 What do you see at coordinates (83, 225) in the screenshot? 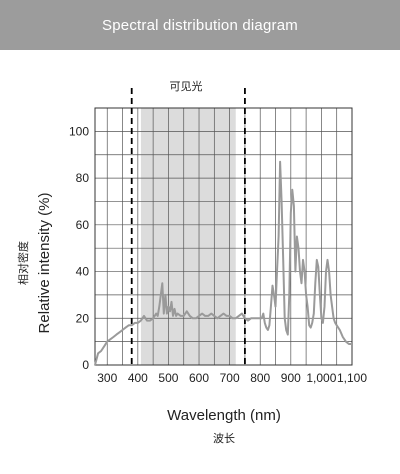
I see `y-tick-label: 60` at bounding box center [83, 225].